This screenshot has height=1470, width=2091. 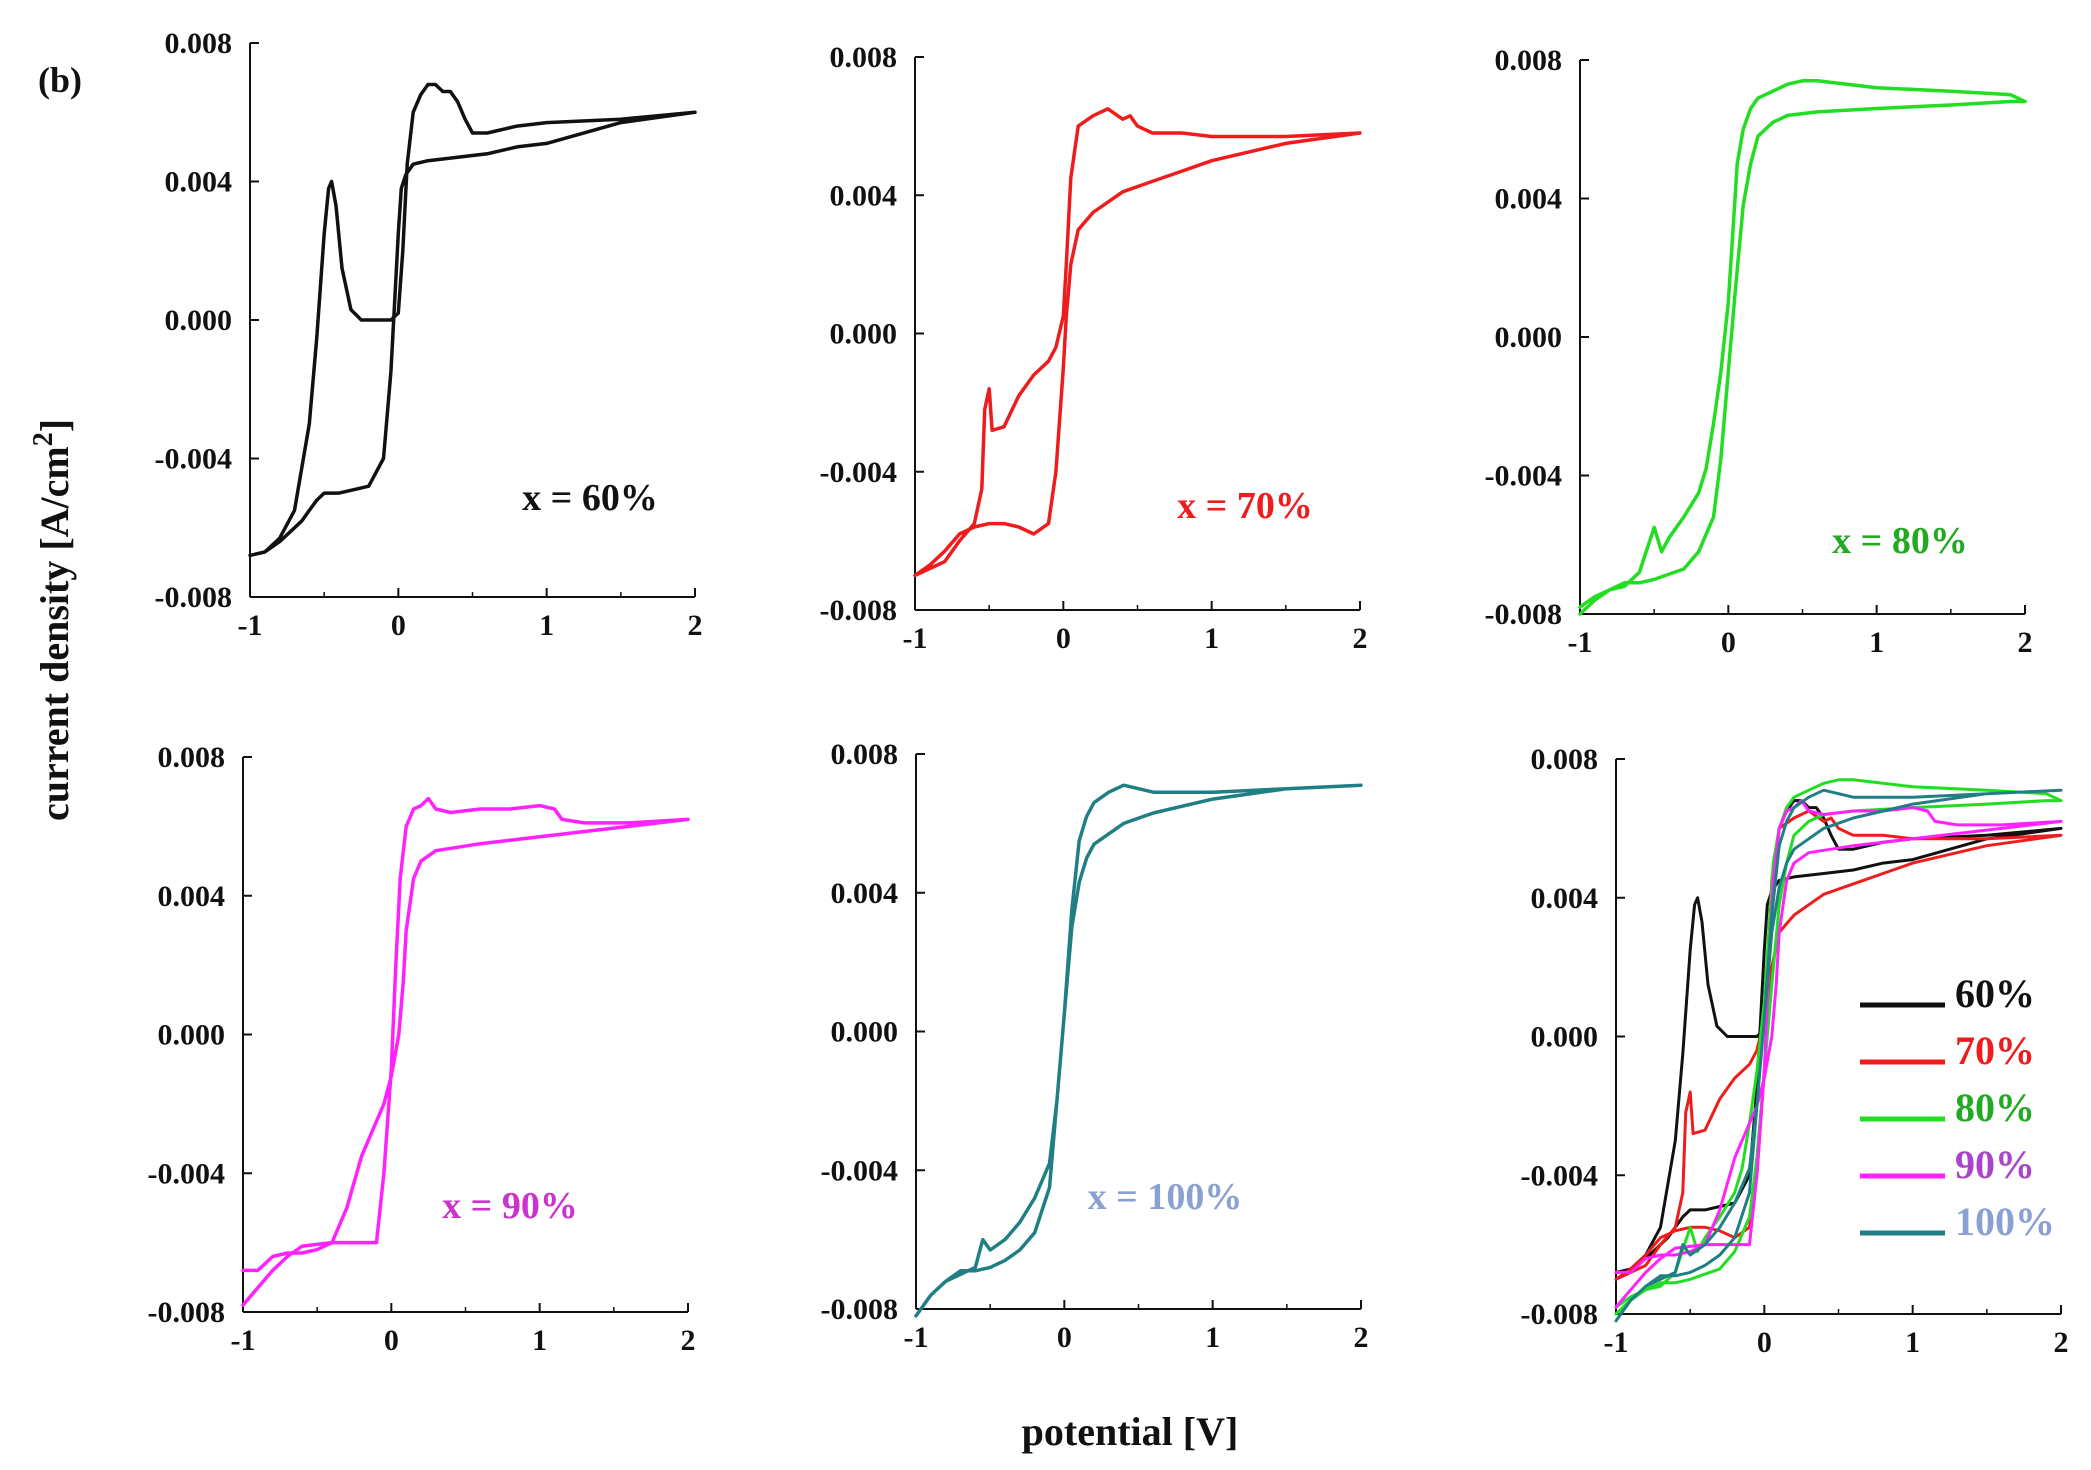 I want to click on chart-panel-5: 0.008 0.004 0.000 -0.004 -0.008-1 0 1 2 x = 100%, so click(x=1095, y=1046).